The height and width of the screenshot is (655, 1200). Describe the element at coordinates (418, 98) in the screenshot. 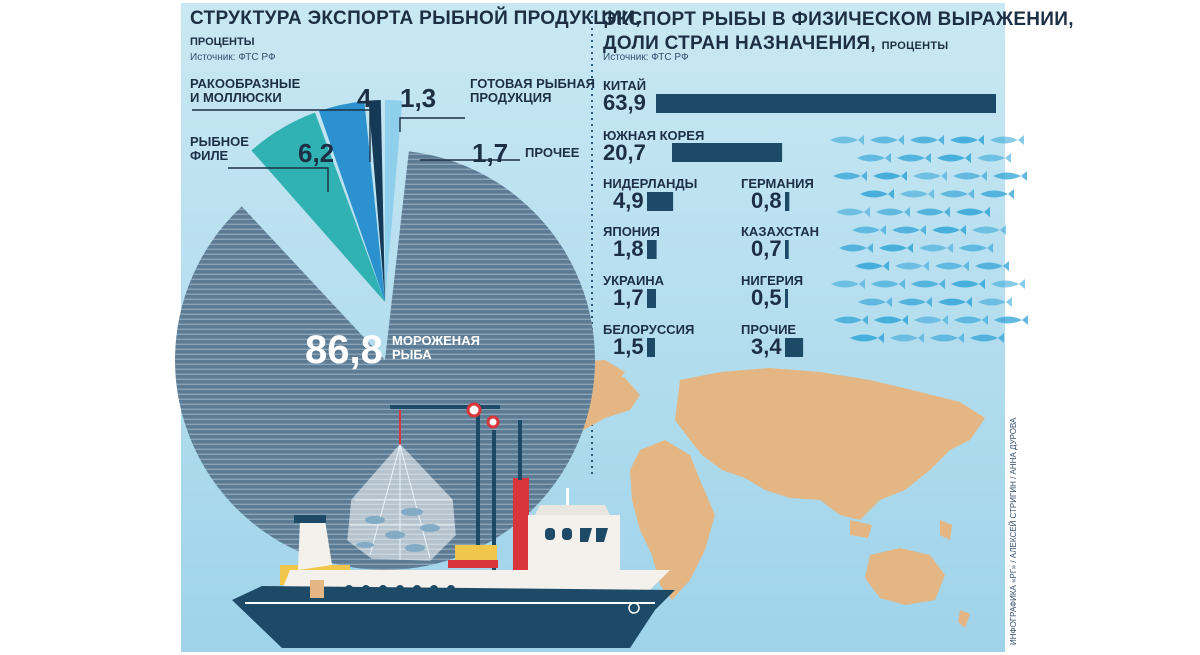

I see `slice-value-prepared: 1,3` at that location.